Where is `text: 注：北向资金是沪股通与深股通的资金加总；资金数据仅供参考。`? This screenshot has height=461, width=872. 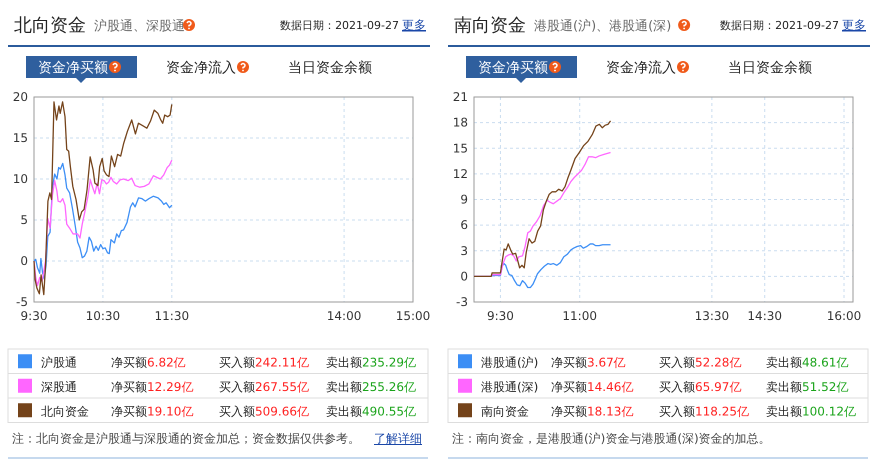 text: 注：北向资金是沪股通与深股通的资金加总；资金数据仅供参考。 is located at coordinates (186, 439).